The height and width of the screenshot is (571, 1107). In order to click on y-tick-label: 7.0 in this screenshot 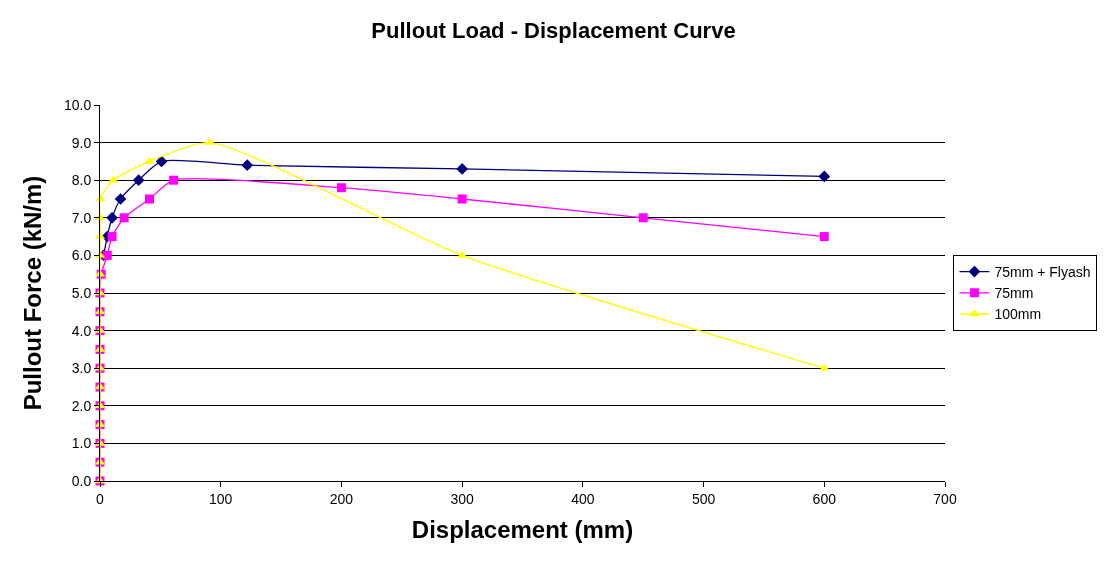, I will do `click(81, 217)`.